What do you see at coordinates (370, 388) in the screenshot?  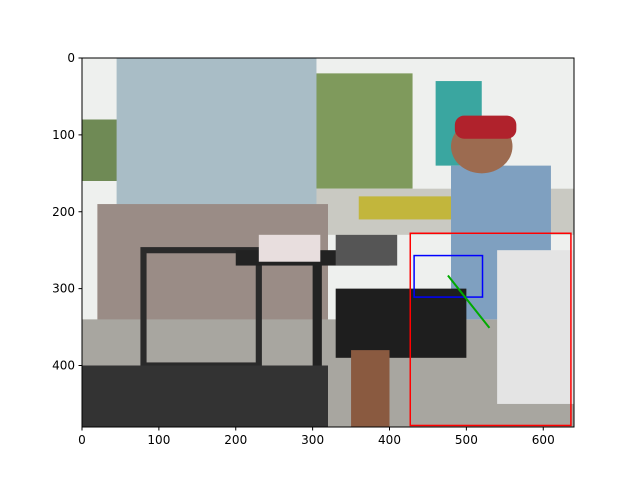 I see `person-leg` at bounding box center [370, 388].